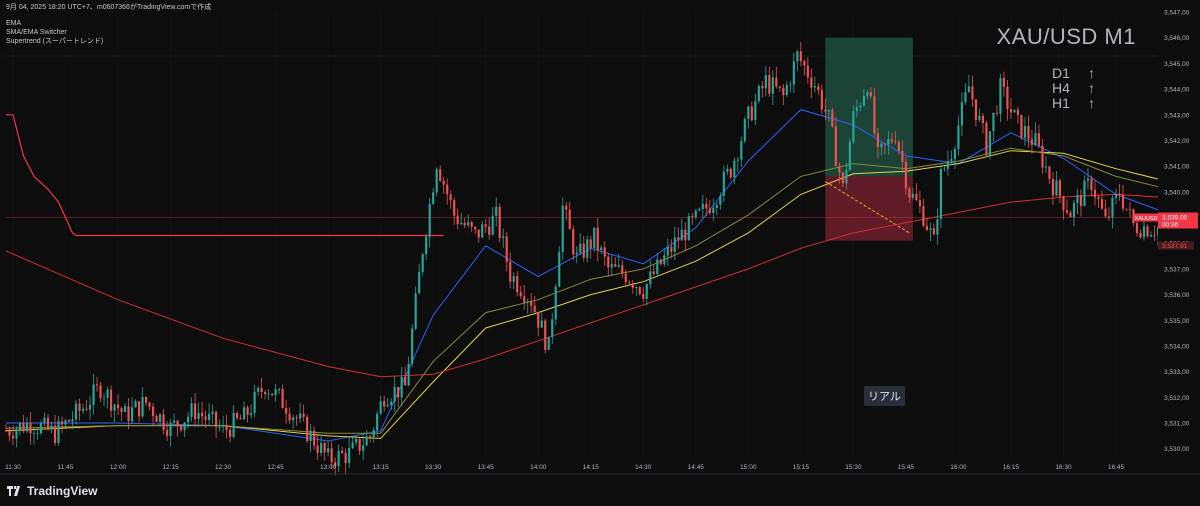 The image size is (1200, 506). What do you see at coordinates (1177, 13) in the screenshot?
I see `price-tick-label: 3,547,00` at bounding box center [1177, 13].